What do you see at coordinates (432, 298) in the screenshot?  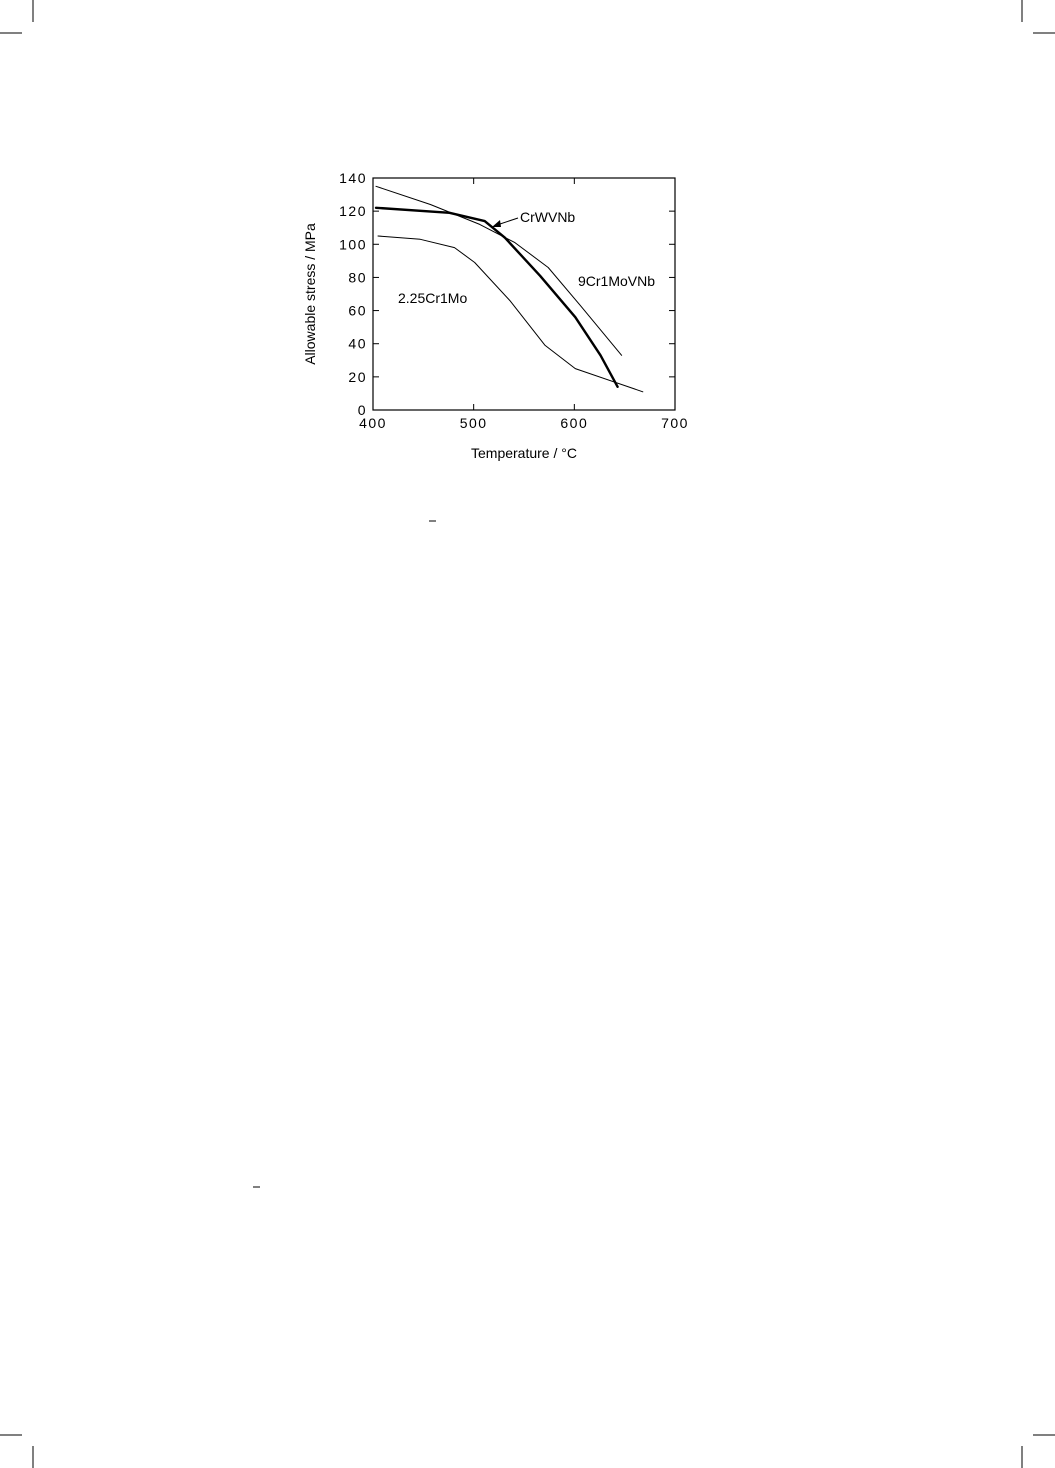 I see `series-label: 2.25Cr1Mo` at bounding box center [432, 298].